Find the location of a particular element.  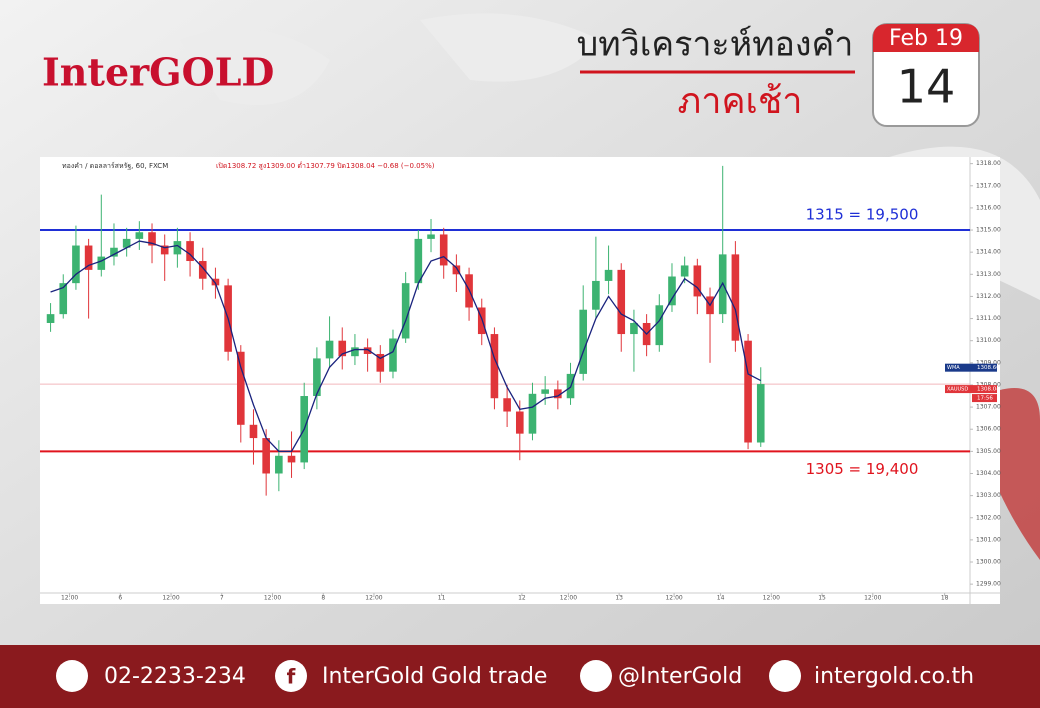

y-tick-label: 1303.00 is located at coordinates (988, 495).